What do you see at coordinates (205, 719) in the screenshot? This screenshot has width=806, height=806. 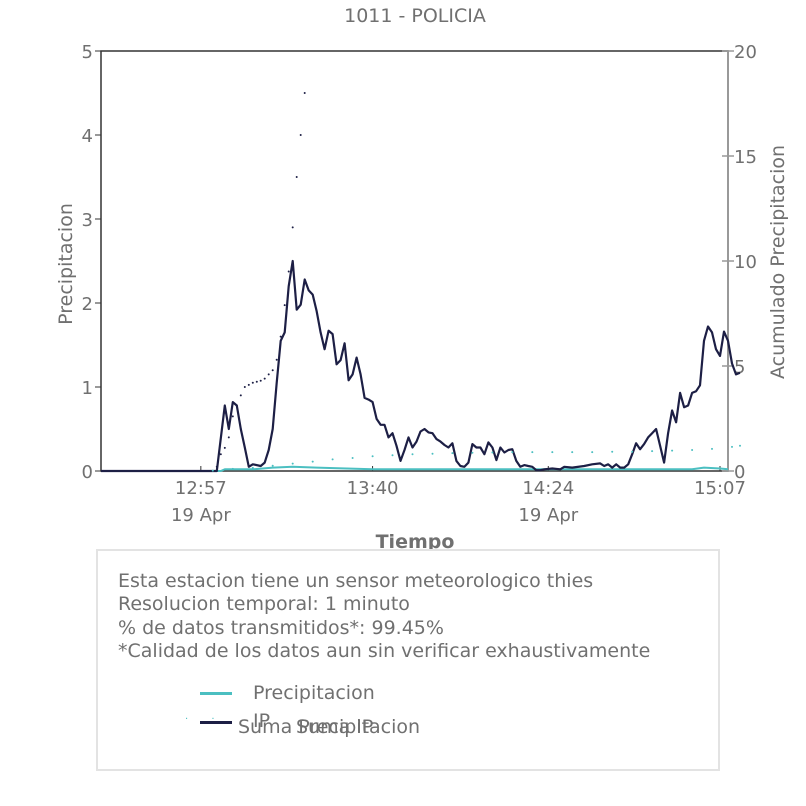 I see `legend-suma-ip-swatch: · ·` at bounding box center [205, 719].